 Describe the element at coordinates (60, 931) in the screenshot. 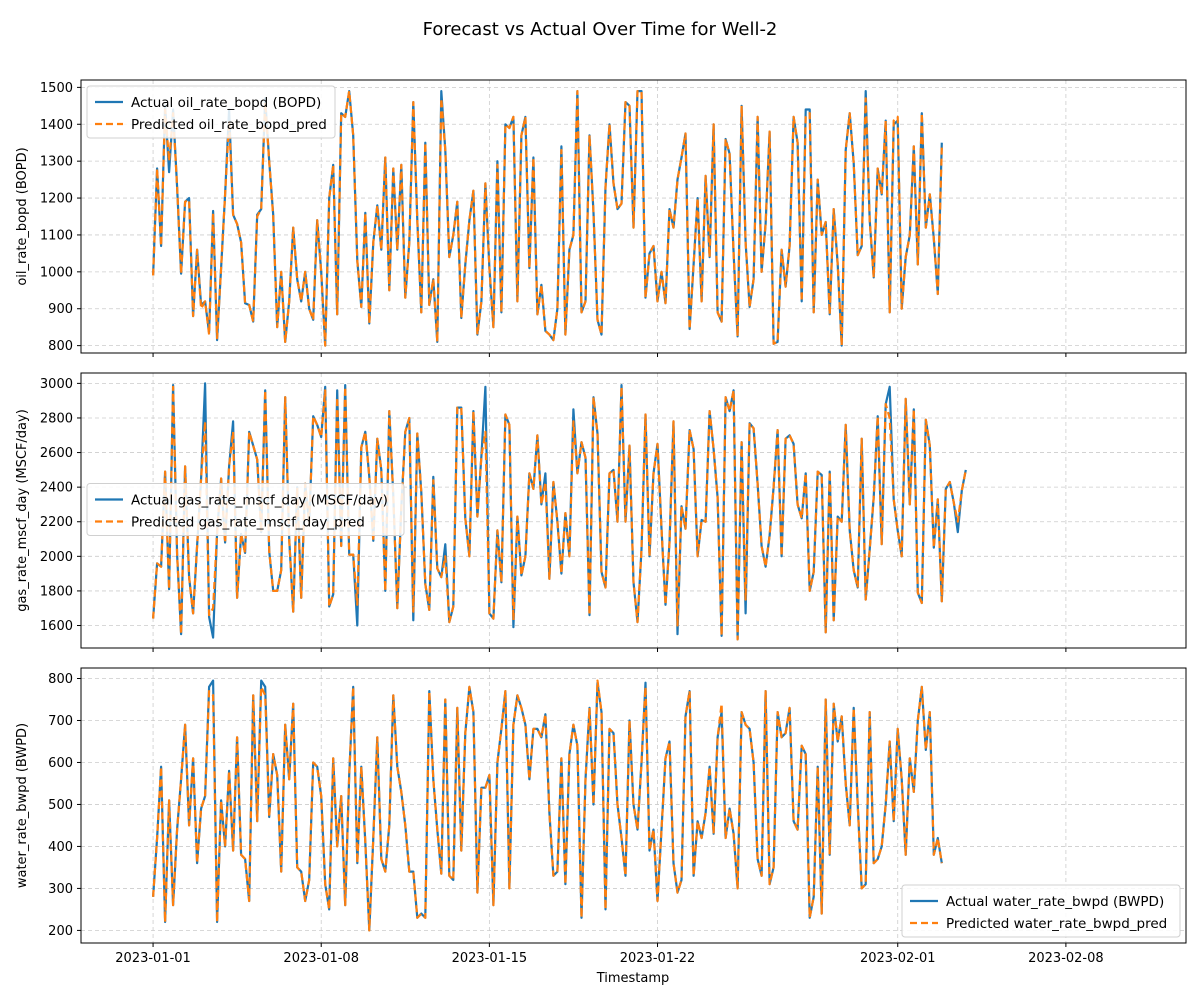

I see `y-tick-label: 200` at that location.